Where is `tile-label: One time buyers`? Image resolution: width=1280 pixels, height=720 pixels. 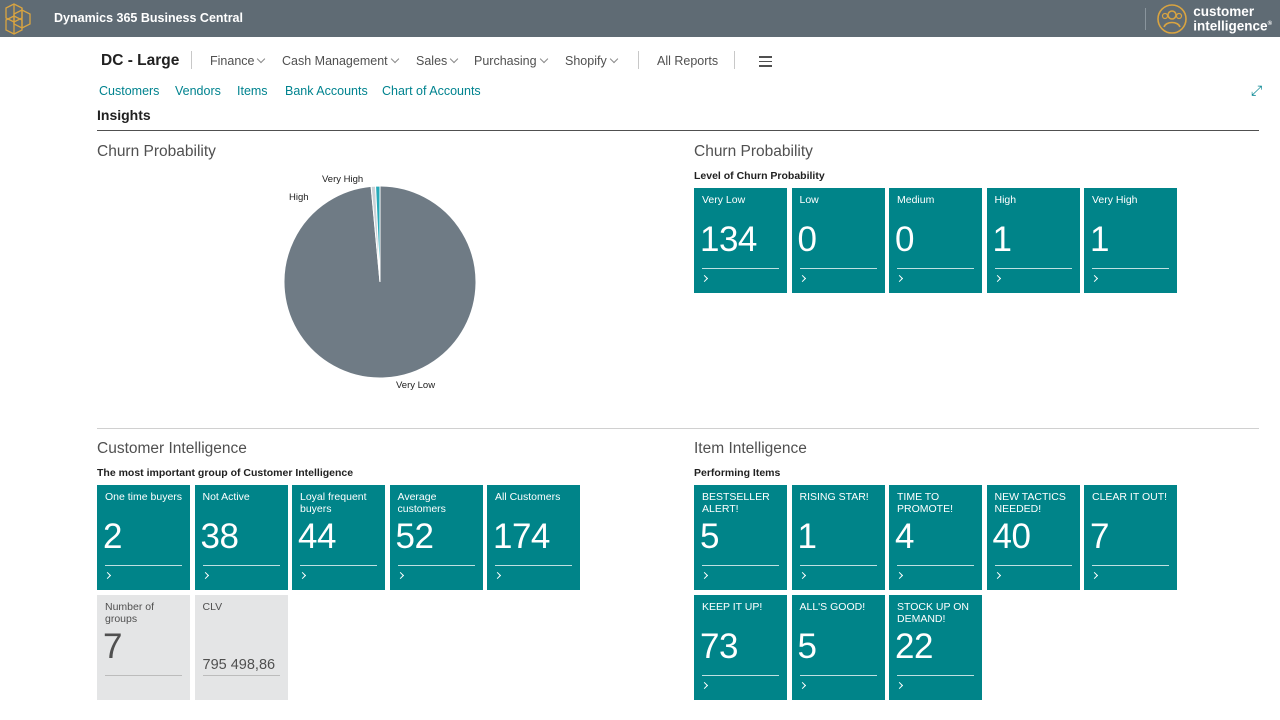
tile-label: One time buyers is located at coordinates (144, 497).